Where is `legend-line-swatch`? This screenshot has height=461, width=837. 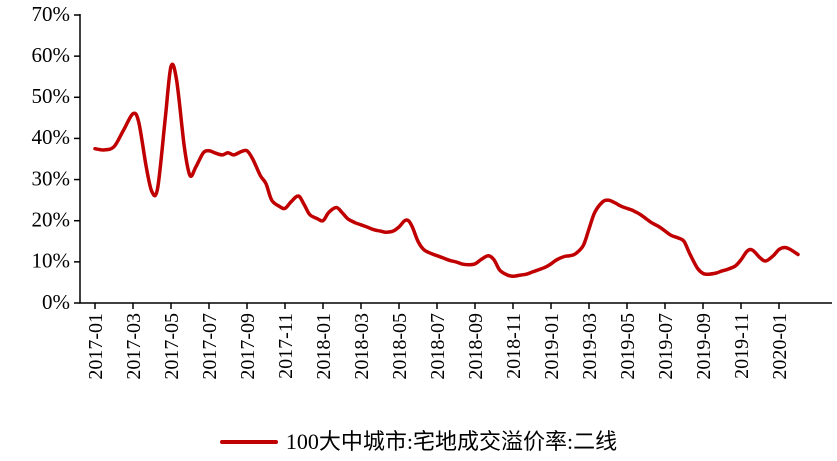
legend-line-swatch is located at coordinates (248, 442).